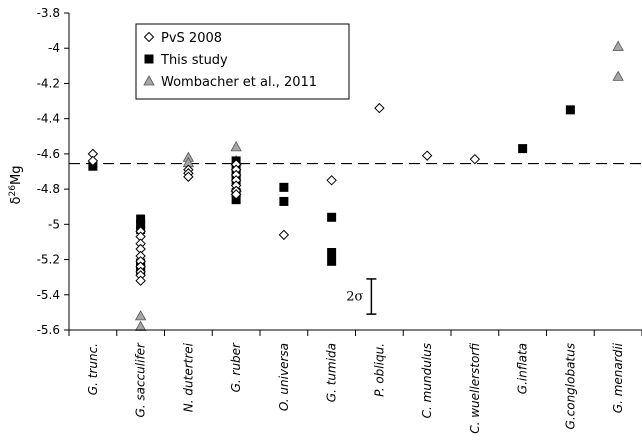  I want to click on legend-label: This study, so click(194, 60).